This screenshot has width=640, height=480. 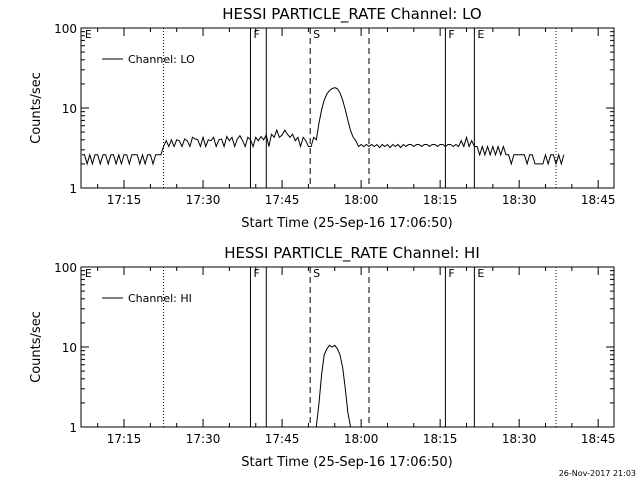 What do you see at coordinates (351, 14) in the screenshot?
I see `chart-title: HESSI PARTICLE_RATE Channel: LO` at bounding box center [351, 14].